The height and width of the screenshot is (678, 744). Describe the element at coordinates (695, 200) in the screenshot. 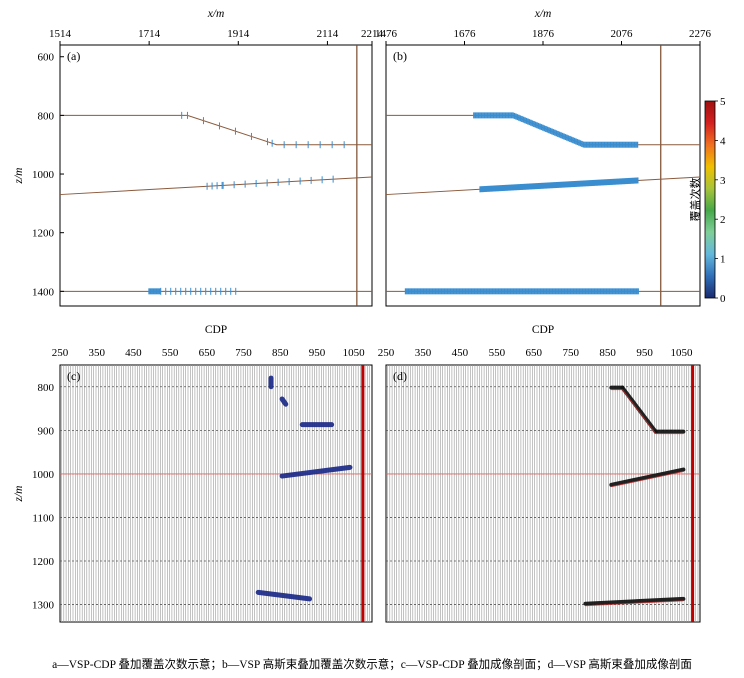

I see `colorbar-label: 覆盖次数` at that location.